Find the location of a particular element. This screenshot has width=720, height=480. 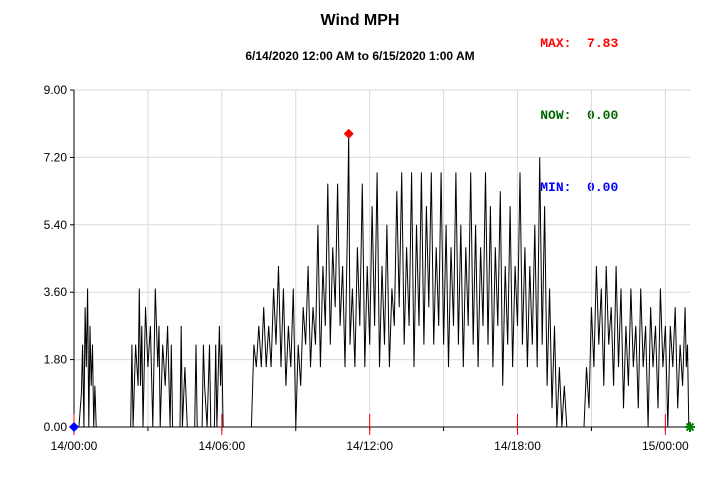

stat-min-value: 0.00 is located at coordinates (603, 187).